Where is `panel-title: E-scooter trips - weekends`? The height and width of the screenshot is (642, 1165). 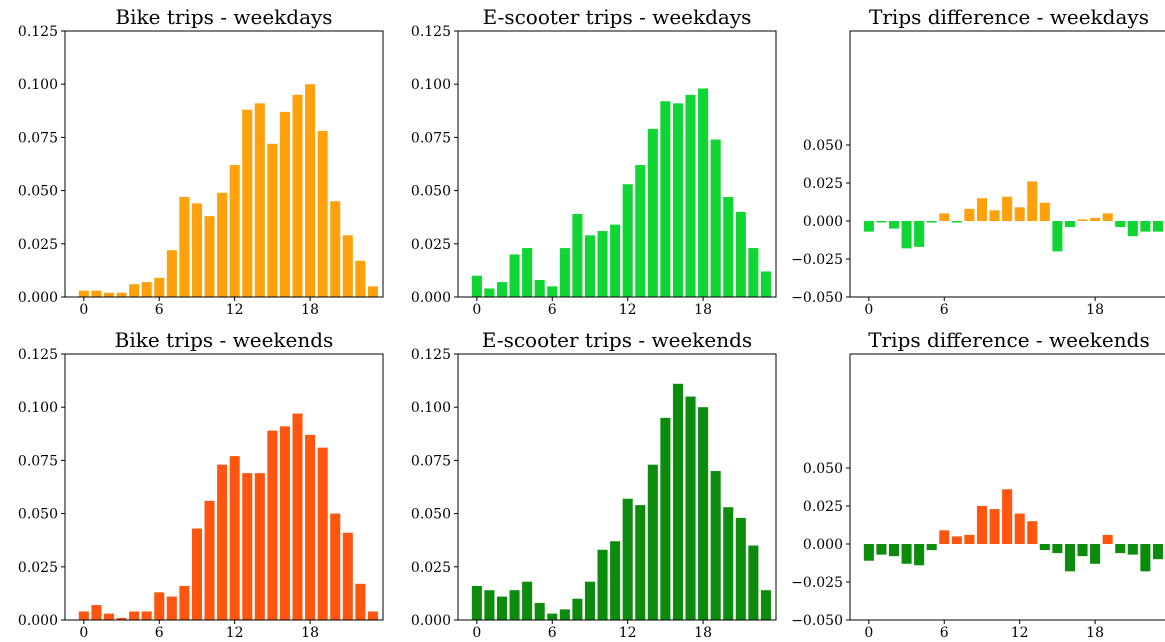
panel-title: E-scooter trips - weekends is located at coordinates (617, 340).